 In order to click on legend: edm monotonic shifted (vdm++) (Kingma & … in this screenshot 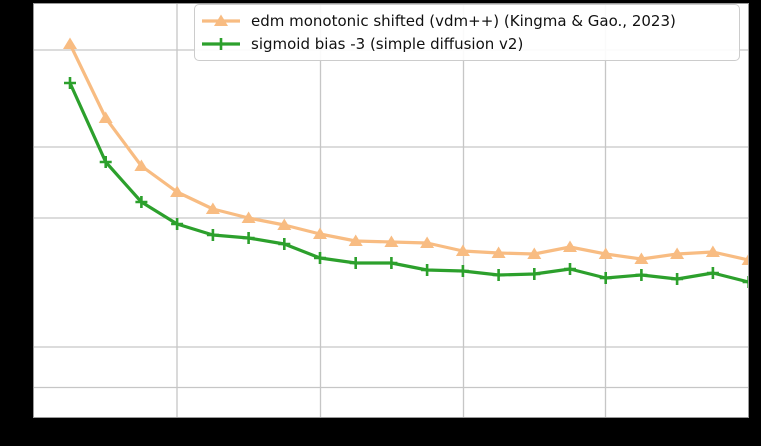, I will do `click(467, 32)`.